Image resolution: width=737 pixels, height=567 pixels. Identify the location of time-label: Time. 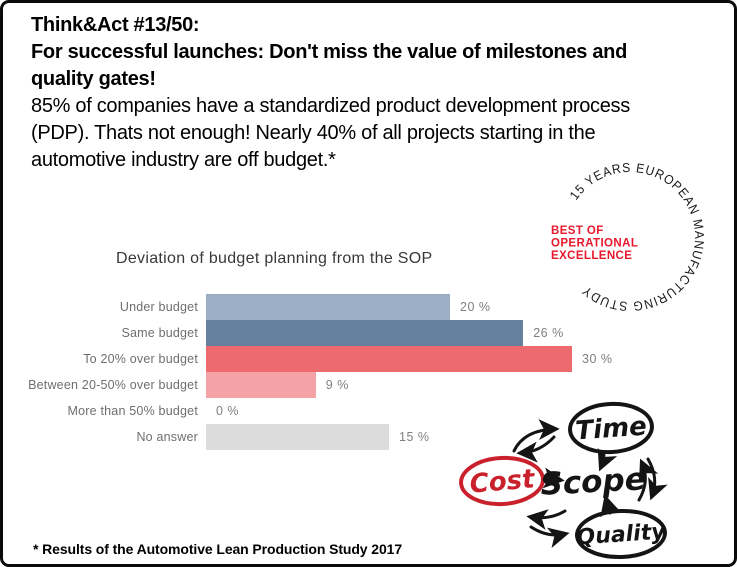
(610, 429).